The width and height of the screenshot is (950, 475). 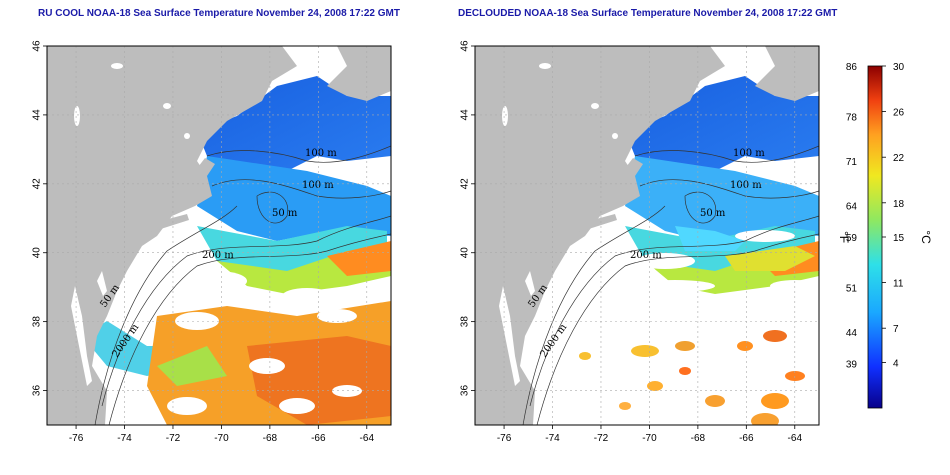 I want to click on contour-50m, so click(x=166, y=315).